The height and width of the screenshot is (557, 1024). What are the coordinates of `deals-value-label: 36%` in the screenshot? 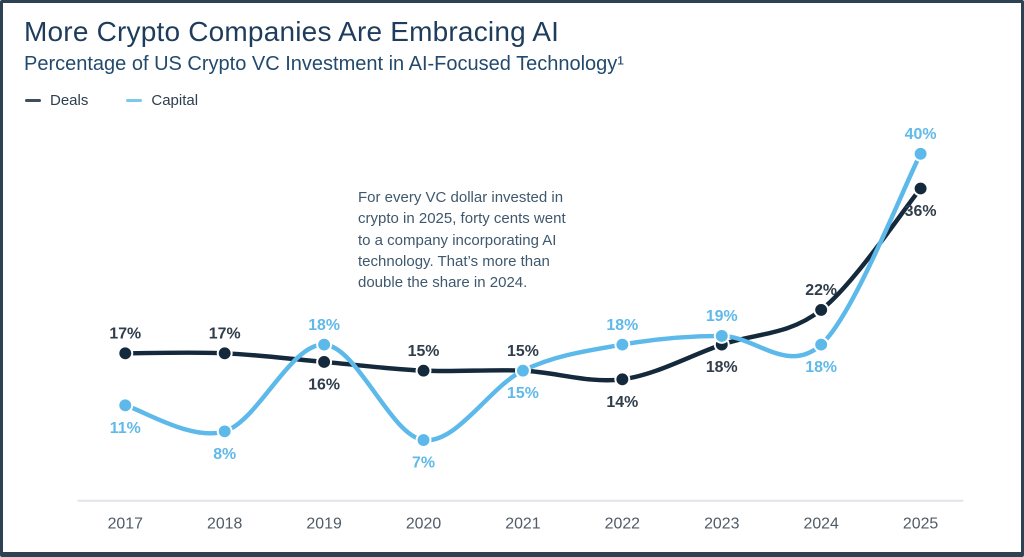 It's located at (921, 211).